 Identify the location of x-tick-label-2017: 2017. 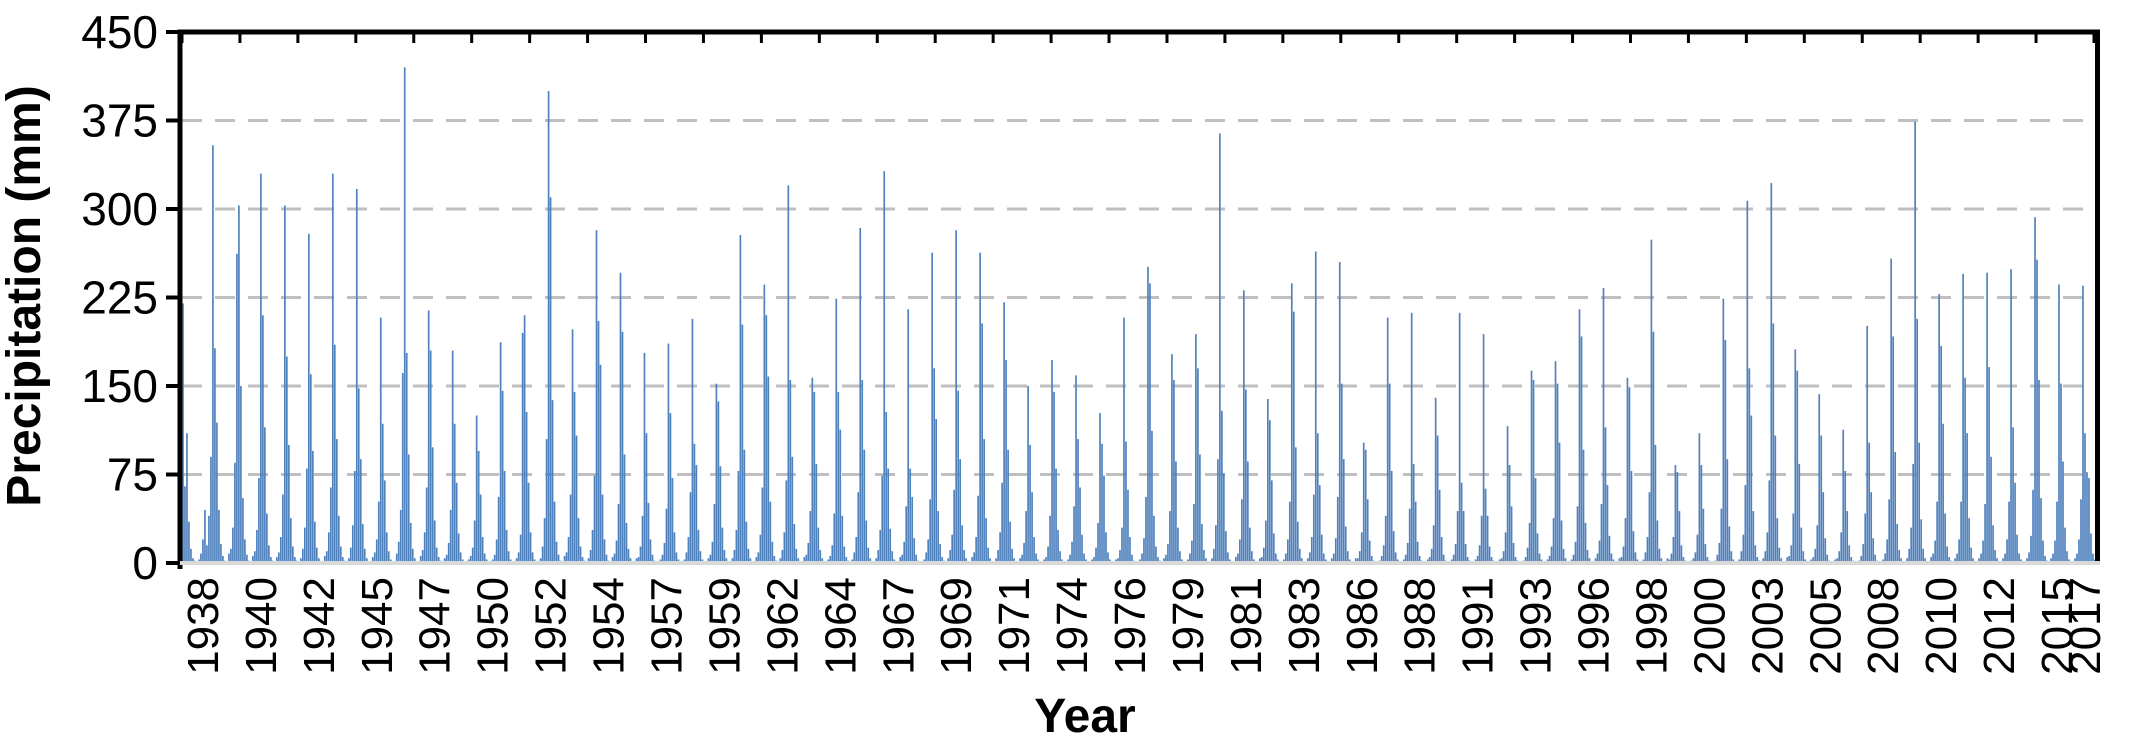
(2085, 626).